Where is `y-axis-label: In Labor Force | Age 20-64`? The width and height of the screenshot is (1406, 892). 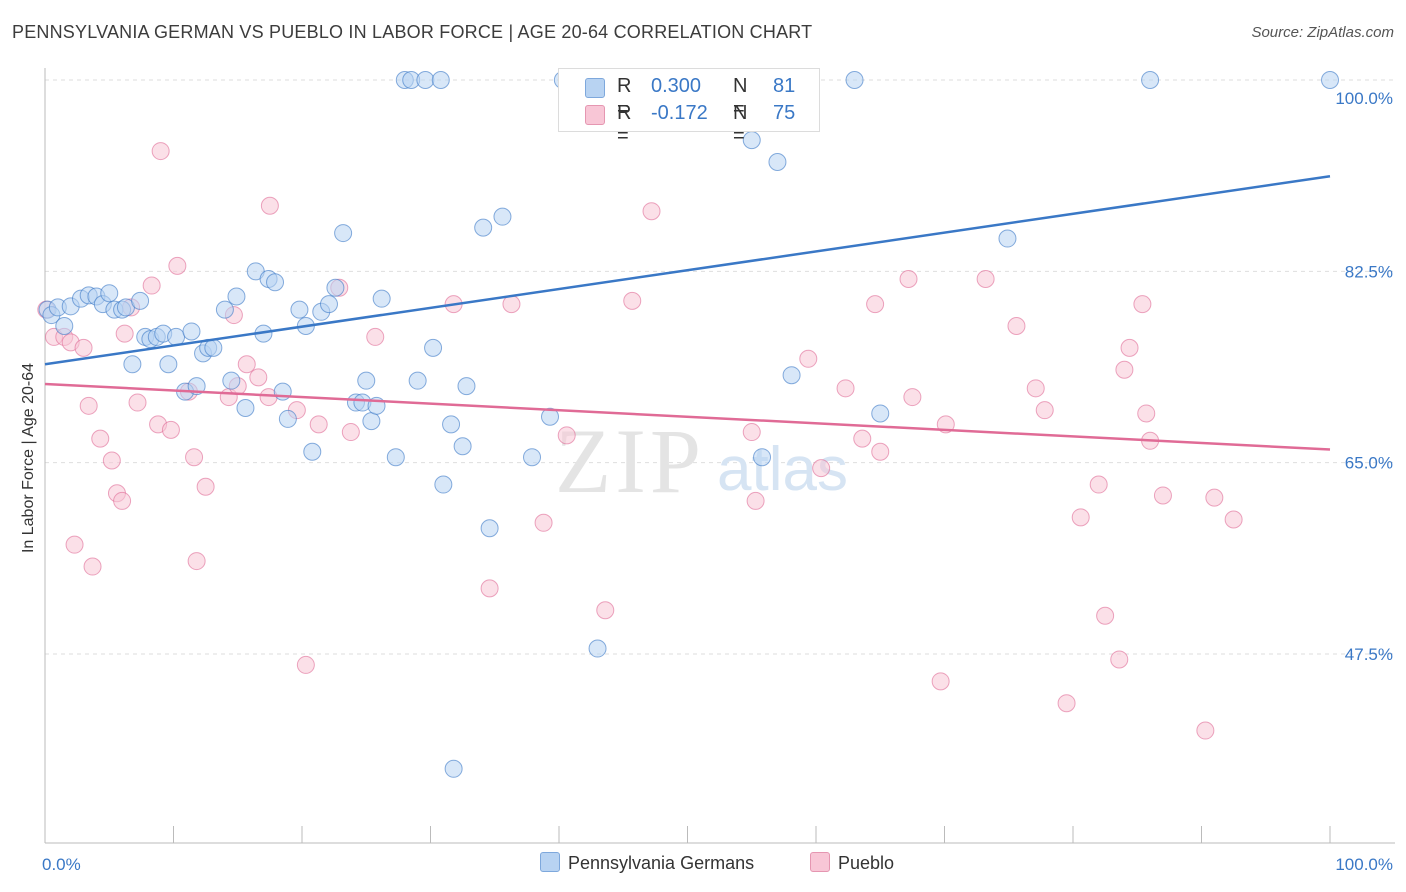 y-axis-label: In Labor Force | Age 20-64 is located at coordinates (28, 458).